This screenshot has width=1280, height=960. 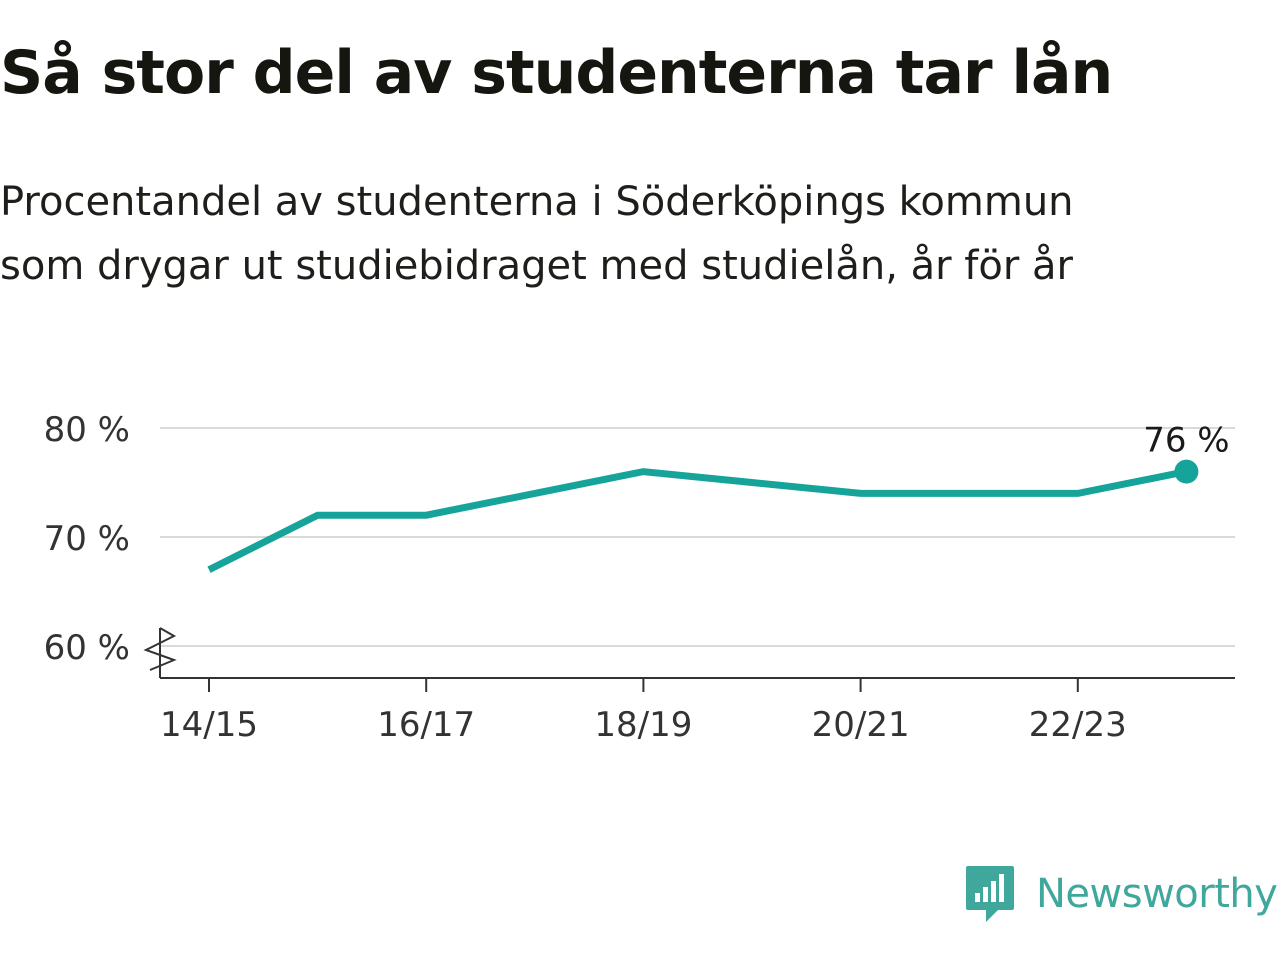 I want to click on x-tick-label: 16/17, so click(x=426, y=725).